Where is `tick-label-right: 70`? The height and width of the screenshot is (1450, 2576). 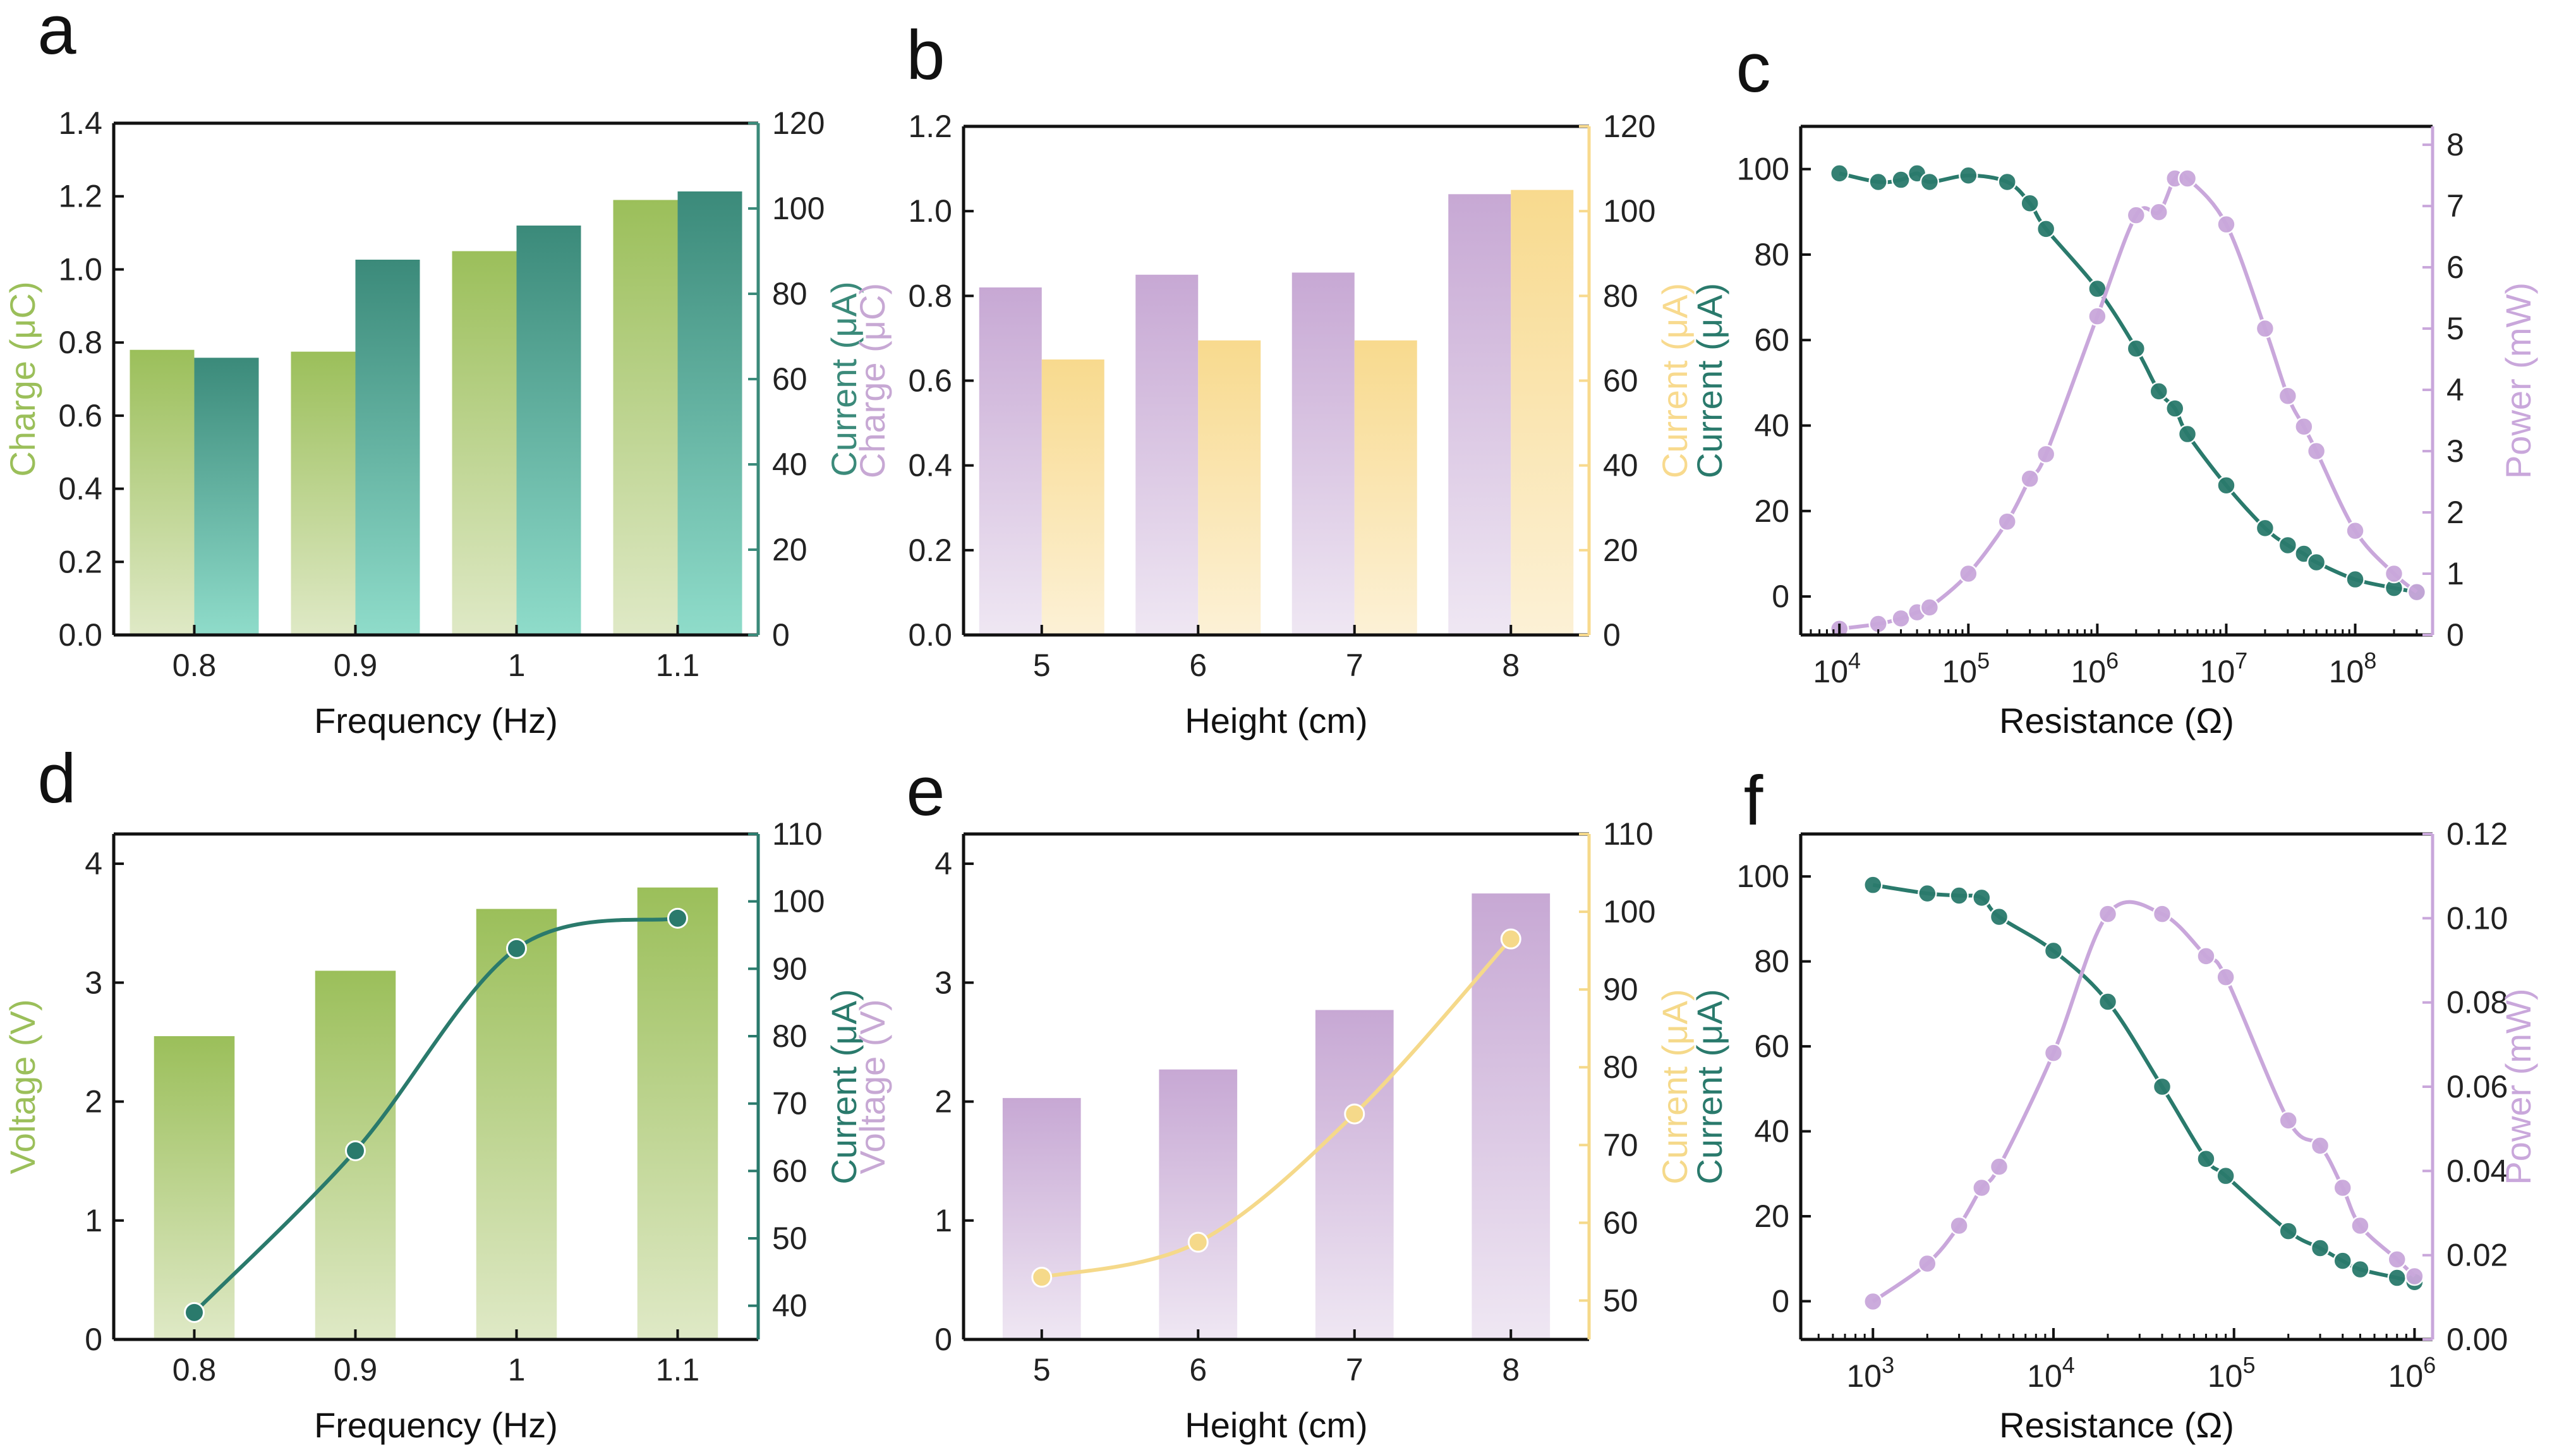
tick-label-right: 70 is located at coordinates (1620, 1145).